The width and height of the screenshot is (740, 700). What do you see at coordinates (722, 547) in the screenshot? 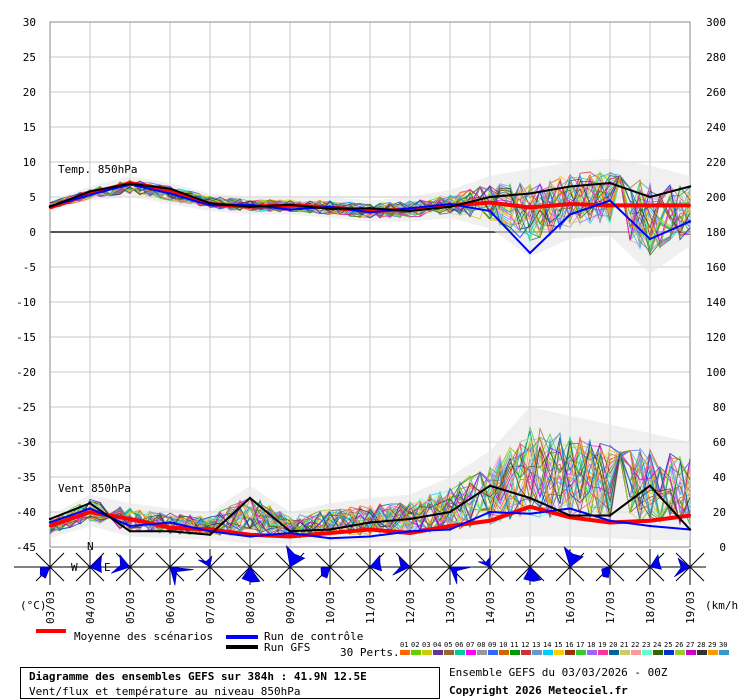
I see `right-tick-label: 0` at bounding box center [722, 547].